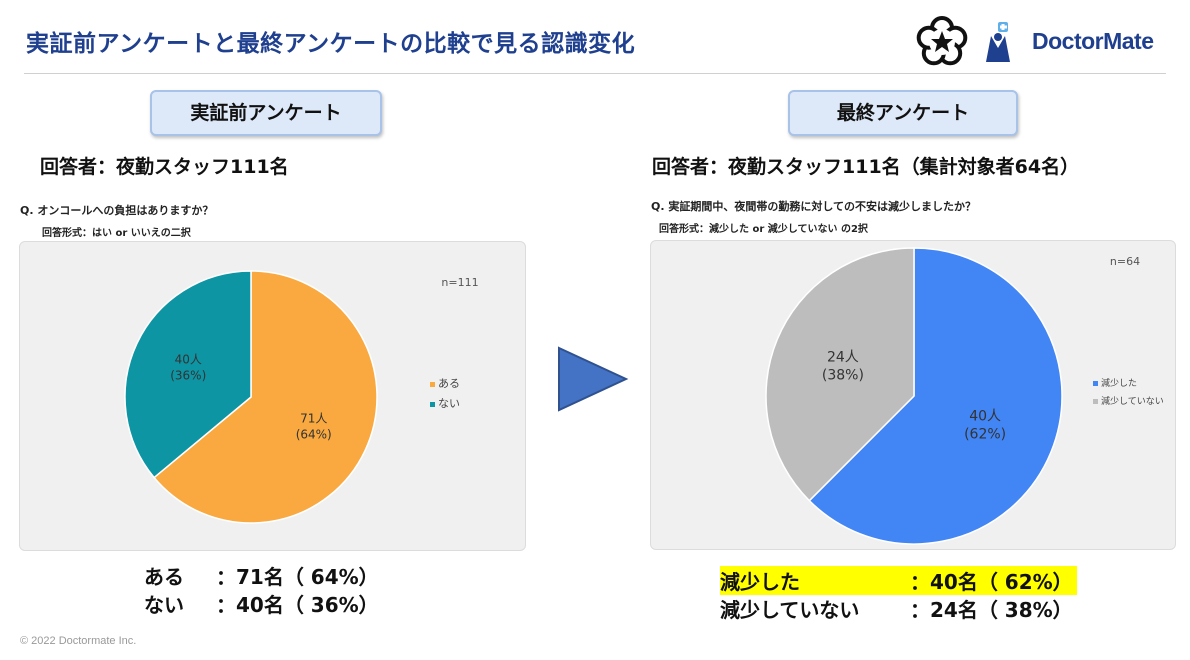 The height and width of the screenshot is (660, 1190). Describe the element at coordinates (896, 608) in the screenshot. I see `final-summary-row: 減少していない ：24名（ 38%）` at that location.